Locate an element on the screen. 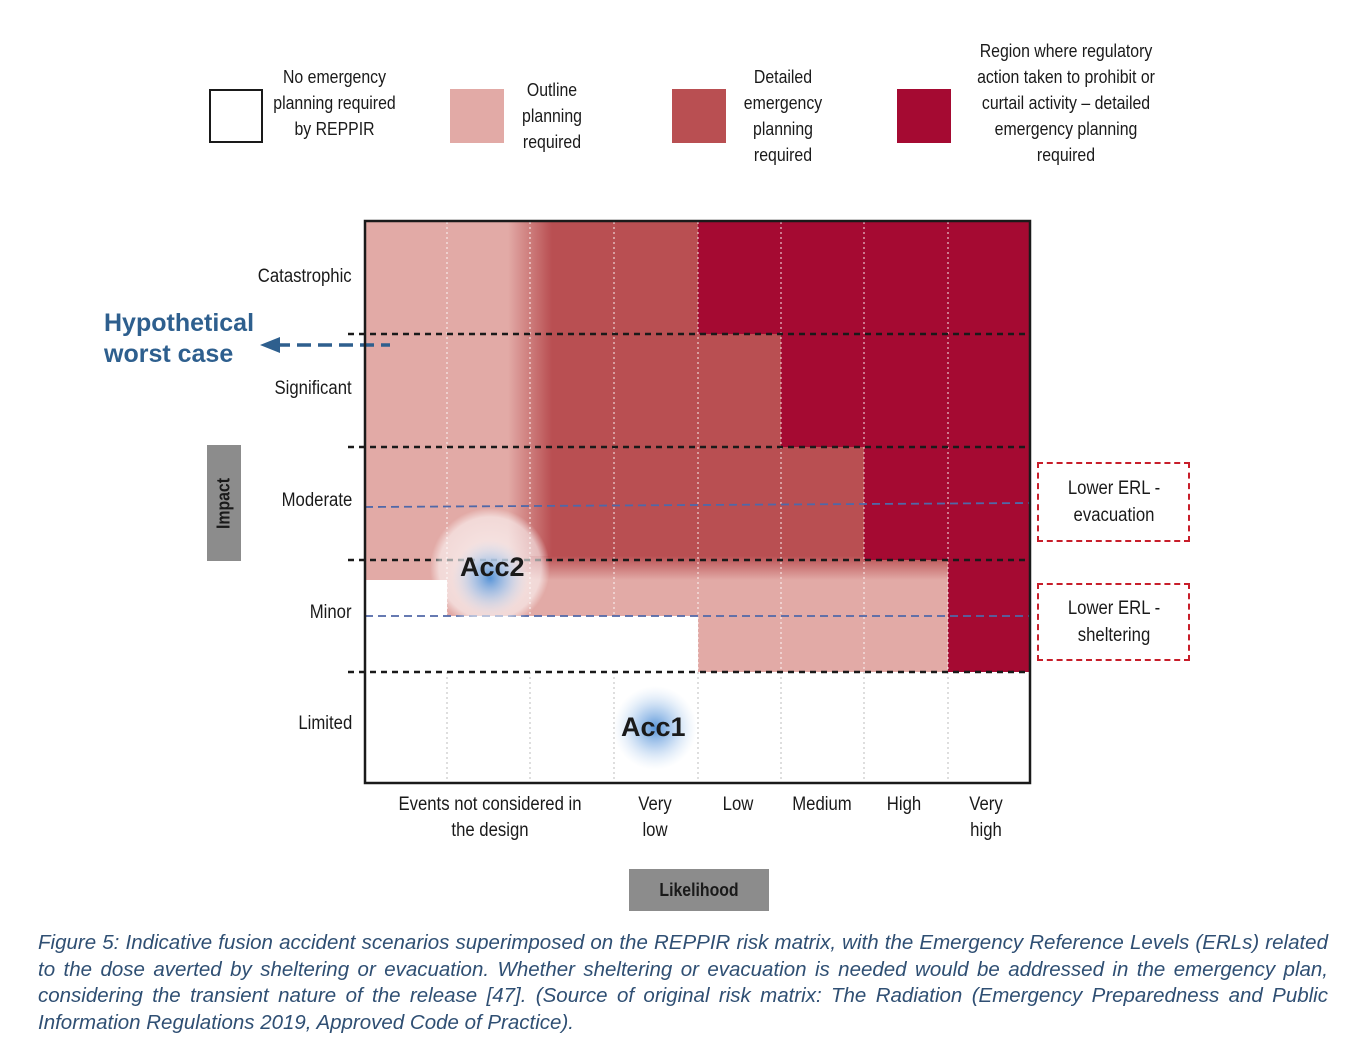 The width and height of the screenshot is (1350, 1042). impact-axis-tag: Impact is located at coordinates (224, 503).